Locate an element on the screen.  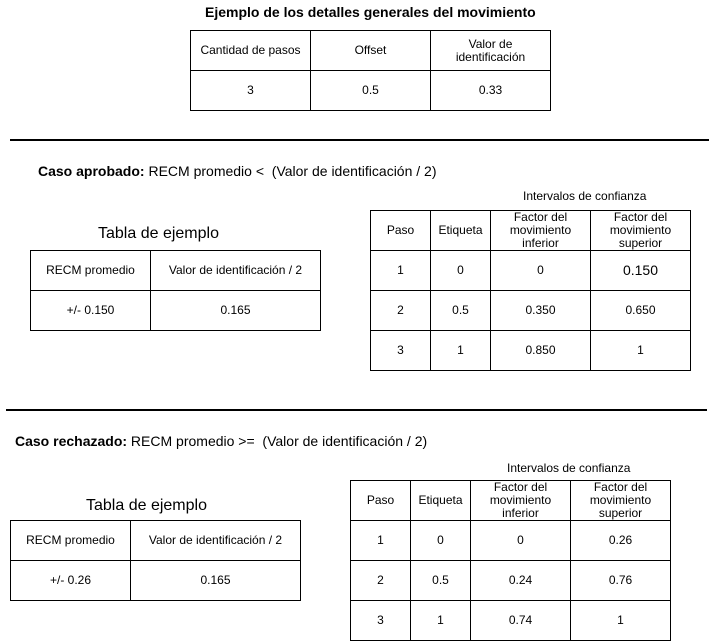
value-cell: 0.26 is located at coordinates (620, 540).